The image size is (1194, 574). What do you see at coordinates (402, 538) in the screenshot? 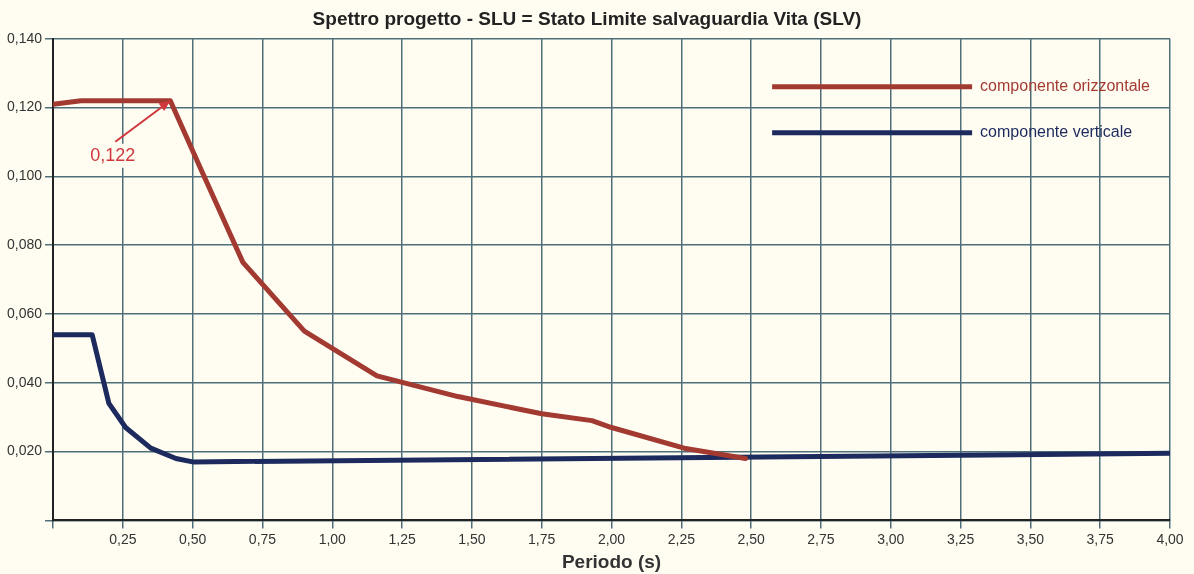
I see `x-tick-label: 1,25` at bounding box center [402, 538].